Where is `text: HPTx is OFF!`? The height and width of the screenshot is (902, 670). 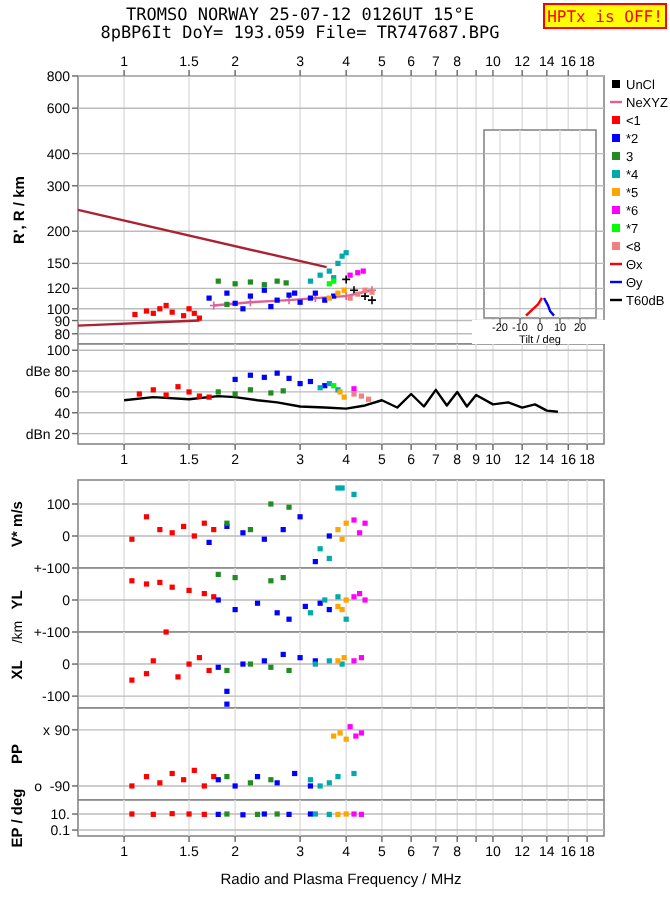 text: HPTx is OFF! is located at coordinates (605, 17).